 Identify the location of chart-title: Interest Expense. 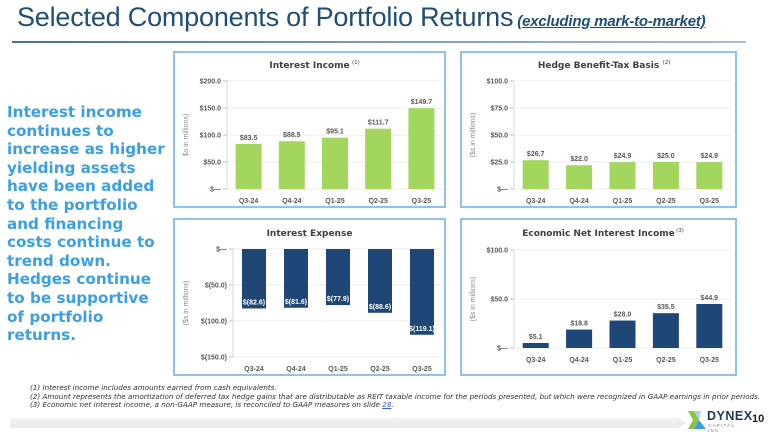
(310, 234).